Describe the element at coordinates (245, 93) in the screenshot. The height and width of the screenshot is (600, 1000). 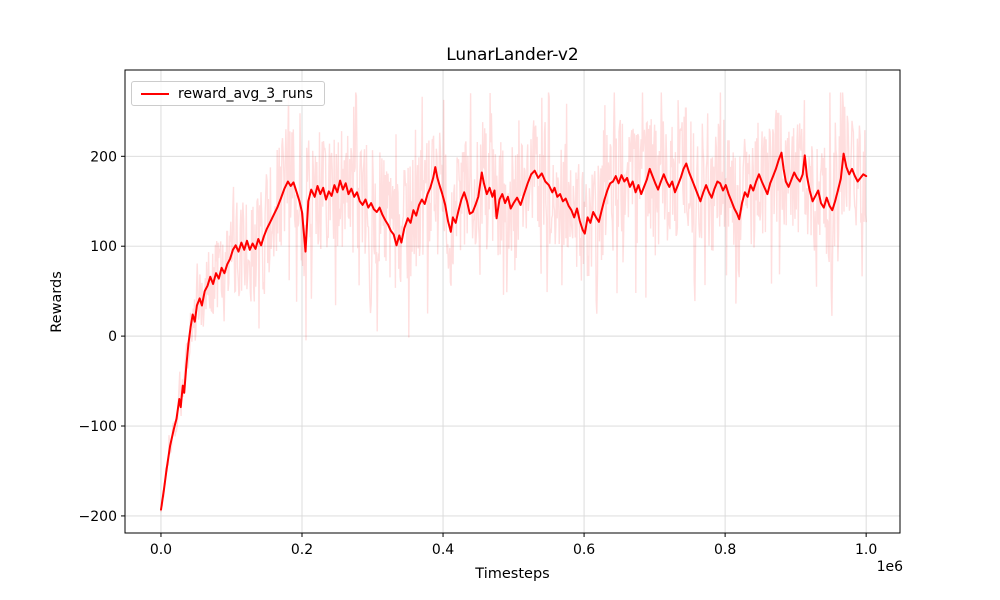
I see `legend-label: reward_avg_3_runs` at that location.